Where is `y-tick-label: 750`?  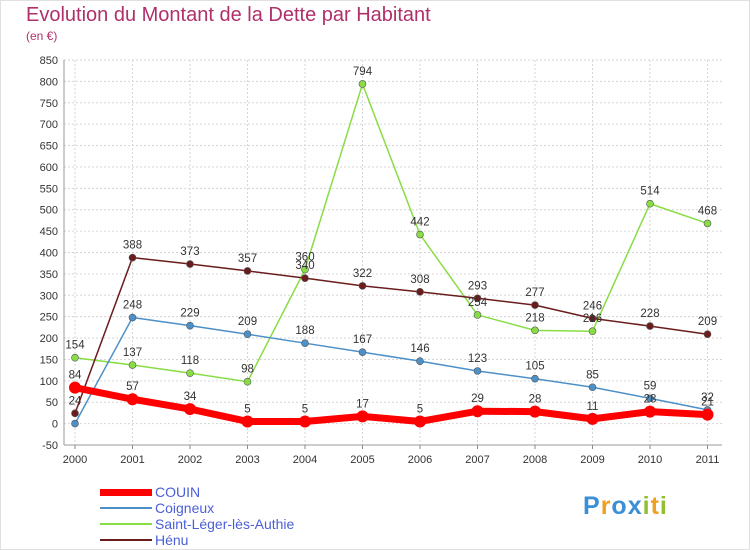 y-tick-label: 750 is located at coordinates (49, 104).